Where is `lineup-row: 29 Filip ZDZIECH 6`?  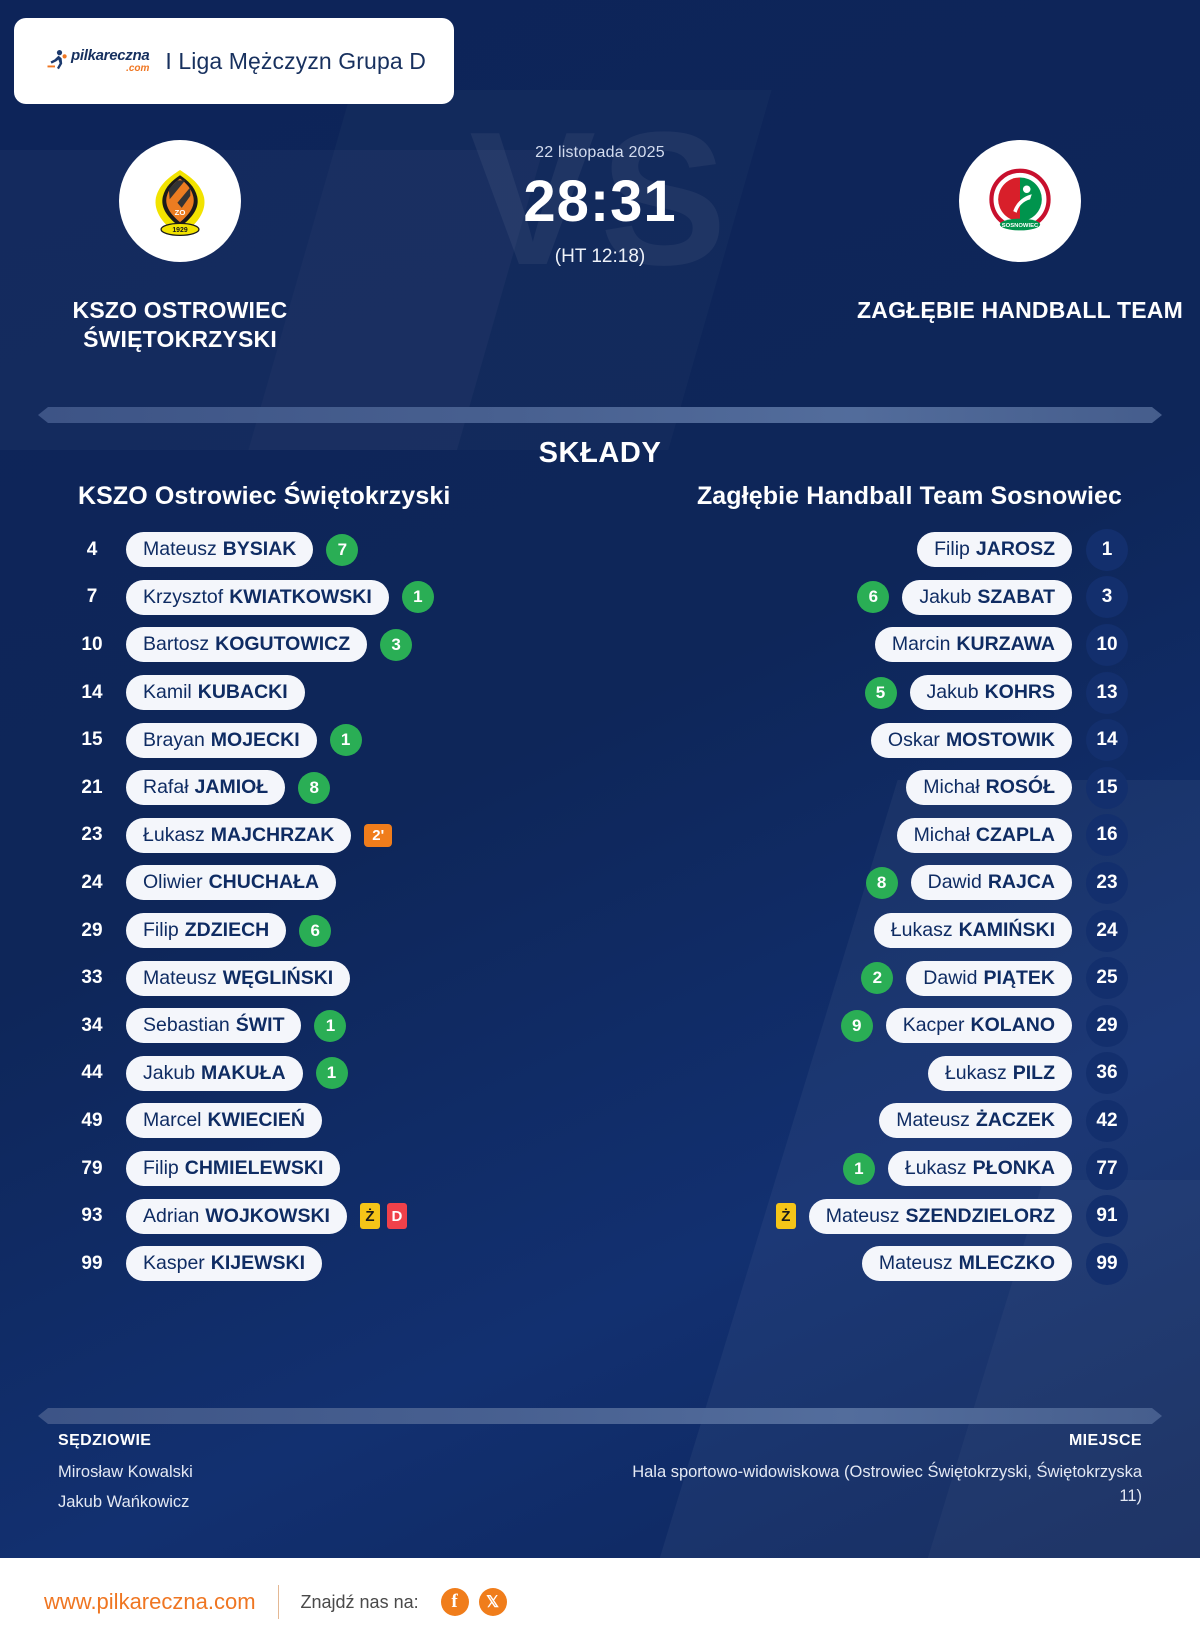
lineup-row: 29 Filip ZDZIECH 6 is located at coordinates (300, 931).